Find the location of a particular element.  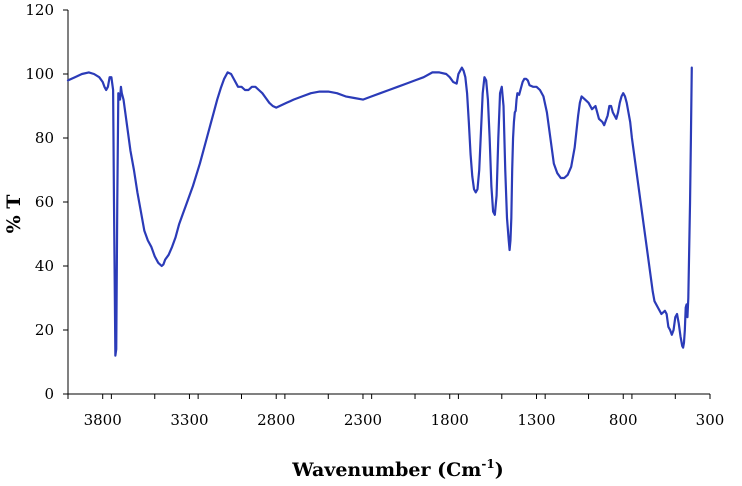

y-tick-label: 60 is located at coordinates (44, 202).